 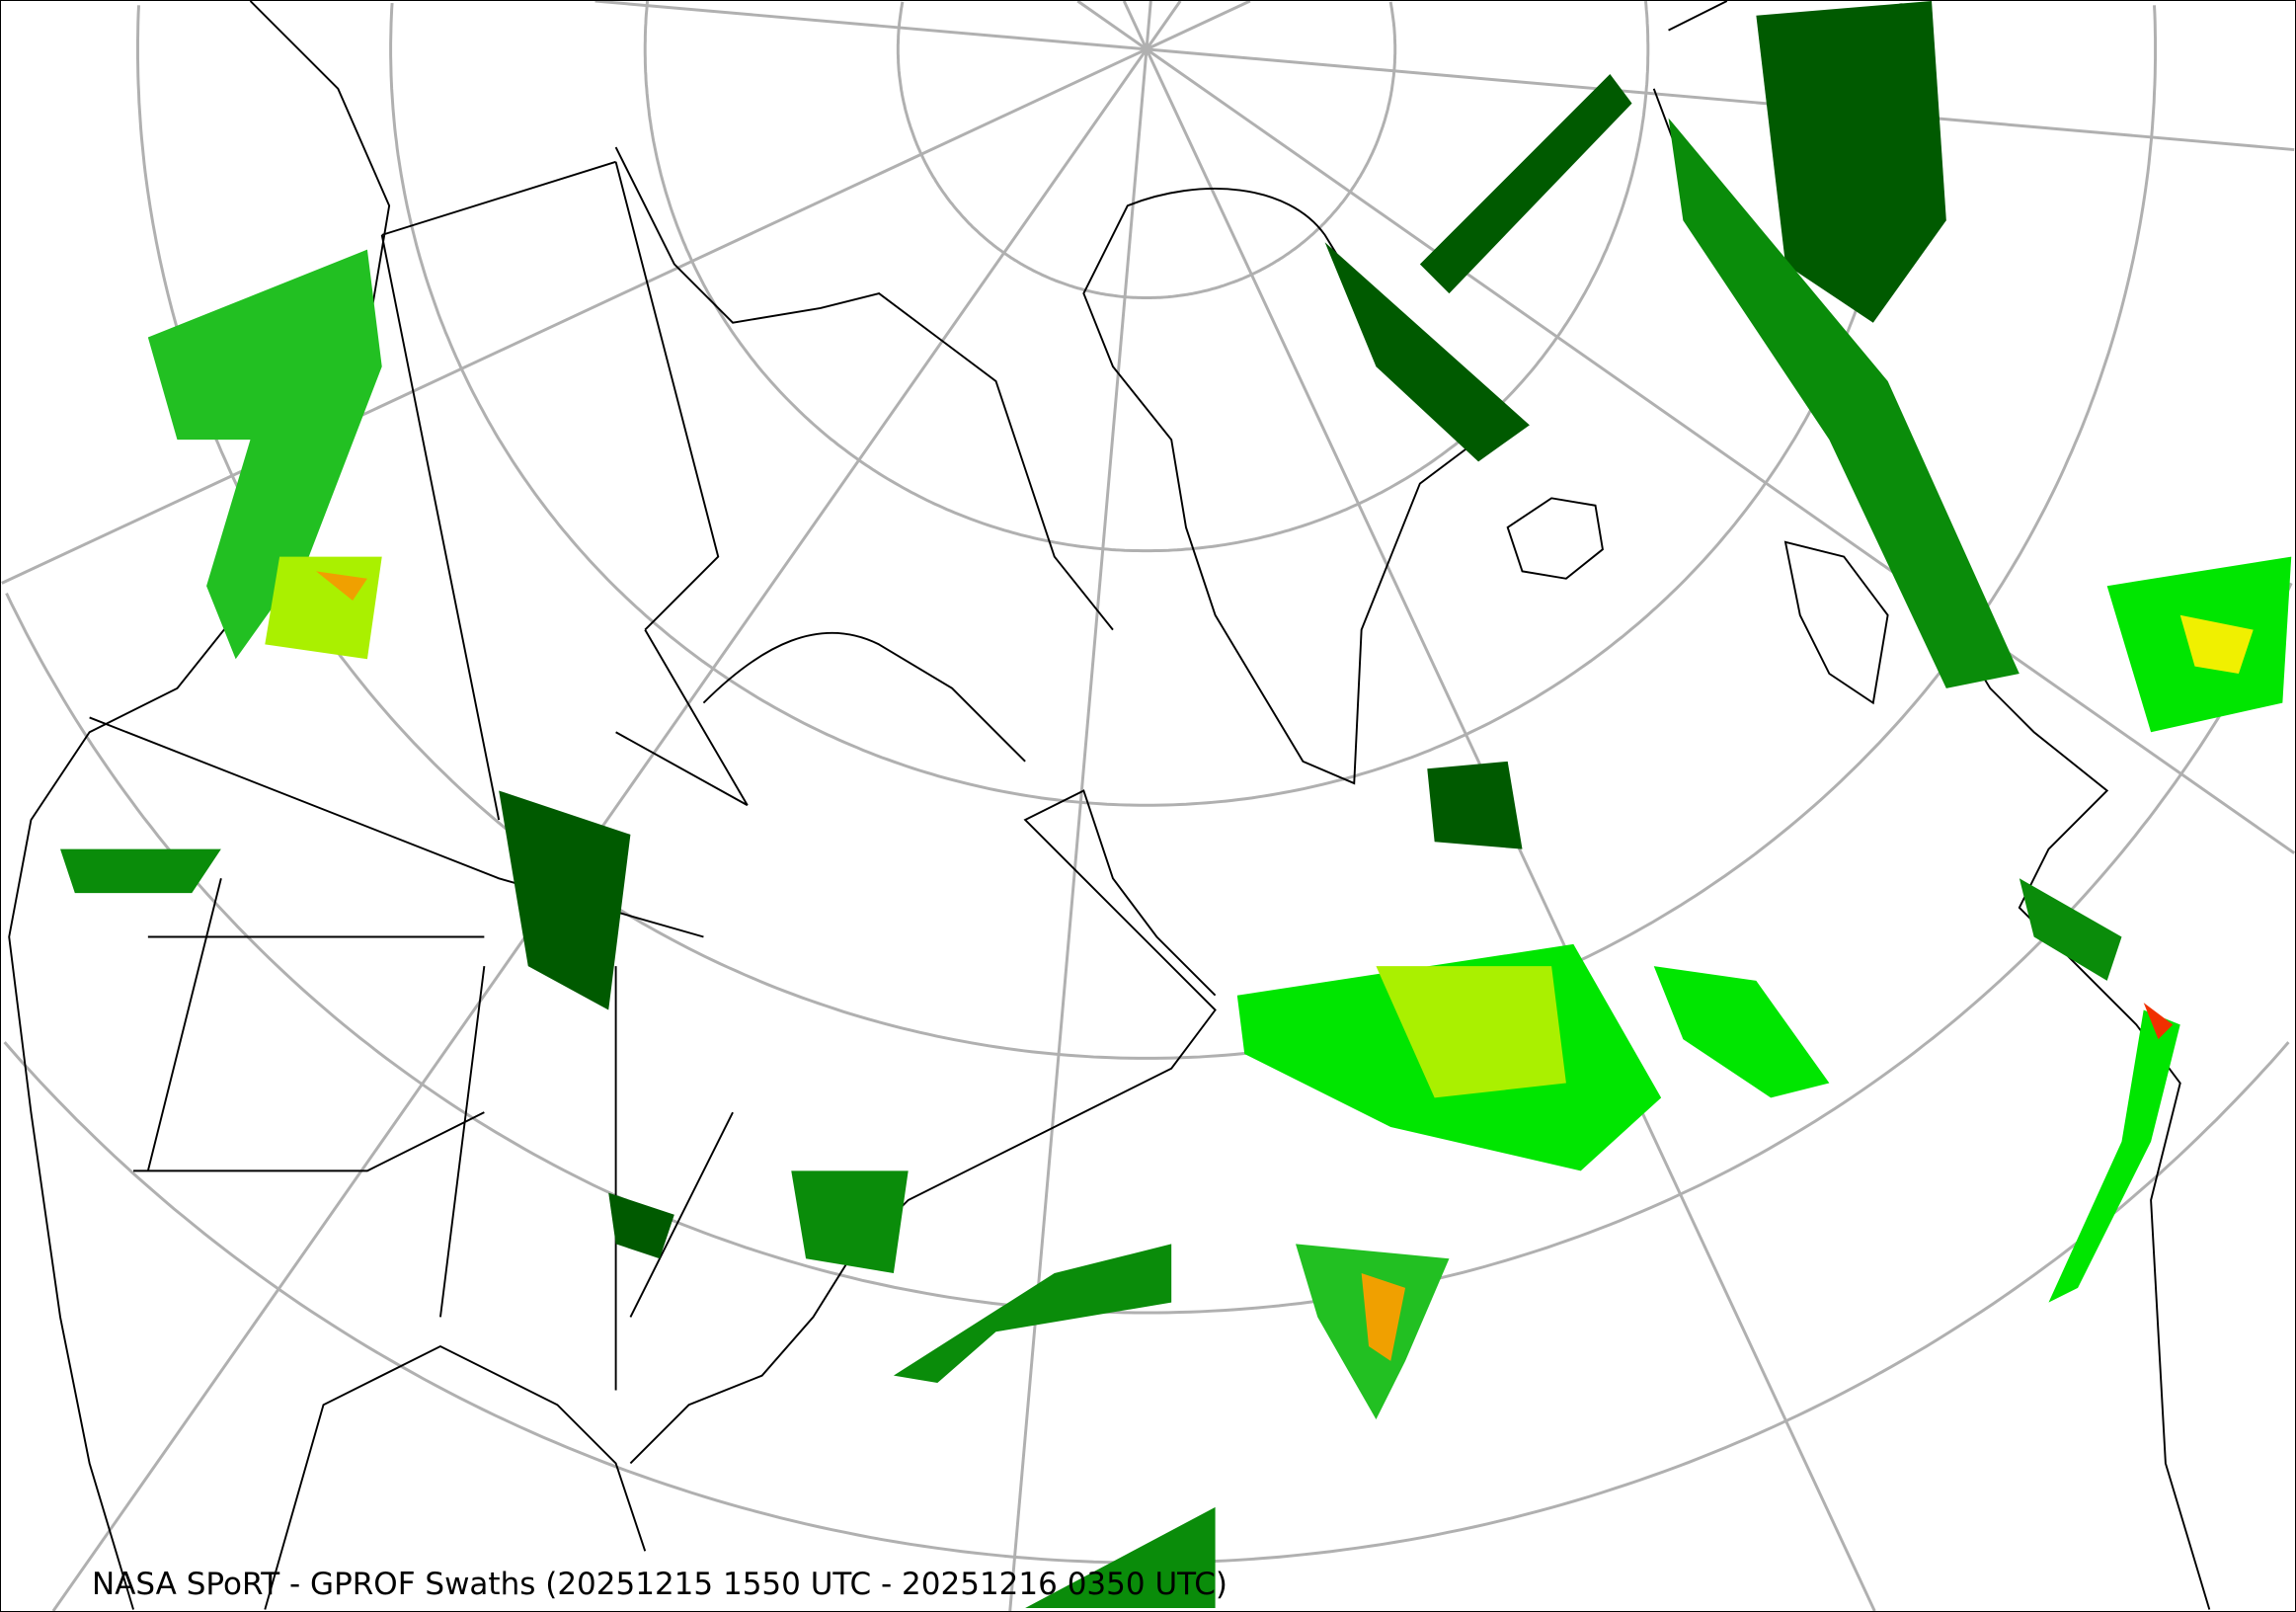 What do you see at coordinates (565, 491) in the screenshot?
I see `canada-borders` at bounding box center [565, 491].